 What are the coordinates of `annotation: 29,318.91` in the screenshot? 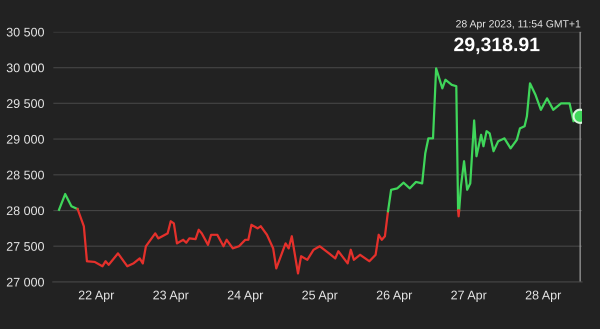 It's located at (497, 46).